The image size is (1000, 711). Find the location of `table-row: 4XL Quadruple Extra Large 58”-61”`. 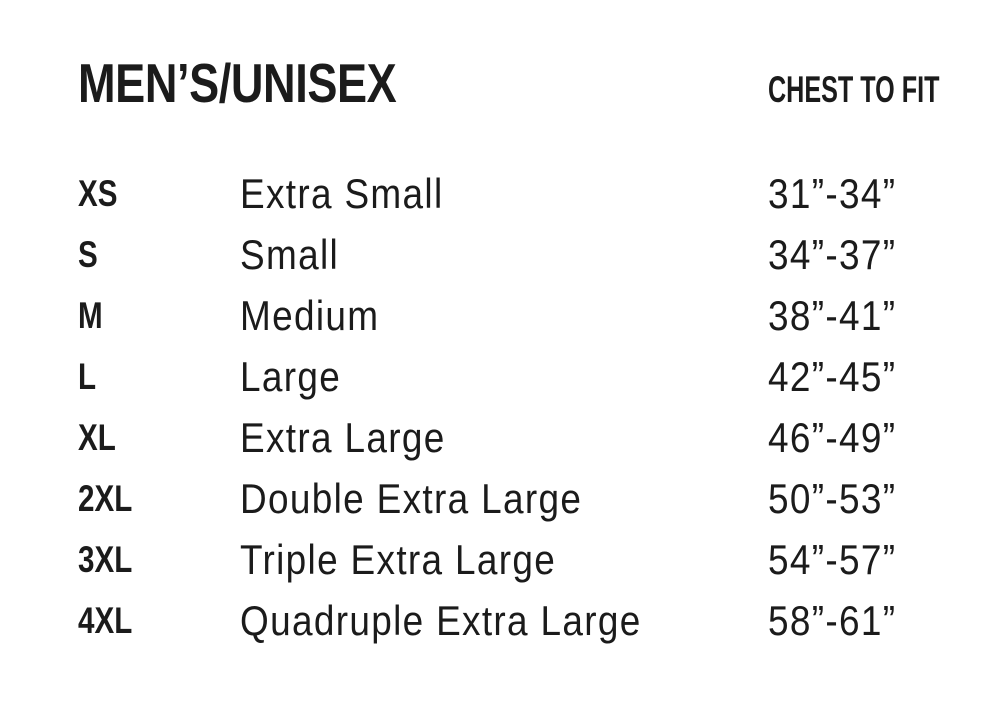

table-row: 4XL Quadruple Extra Large 58”-61” is located at coordinates (539, 620).